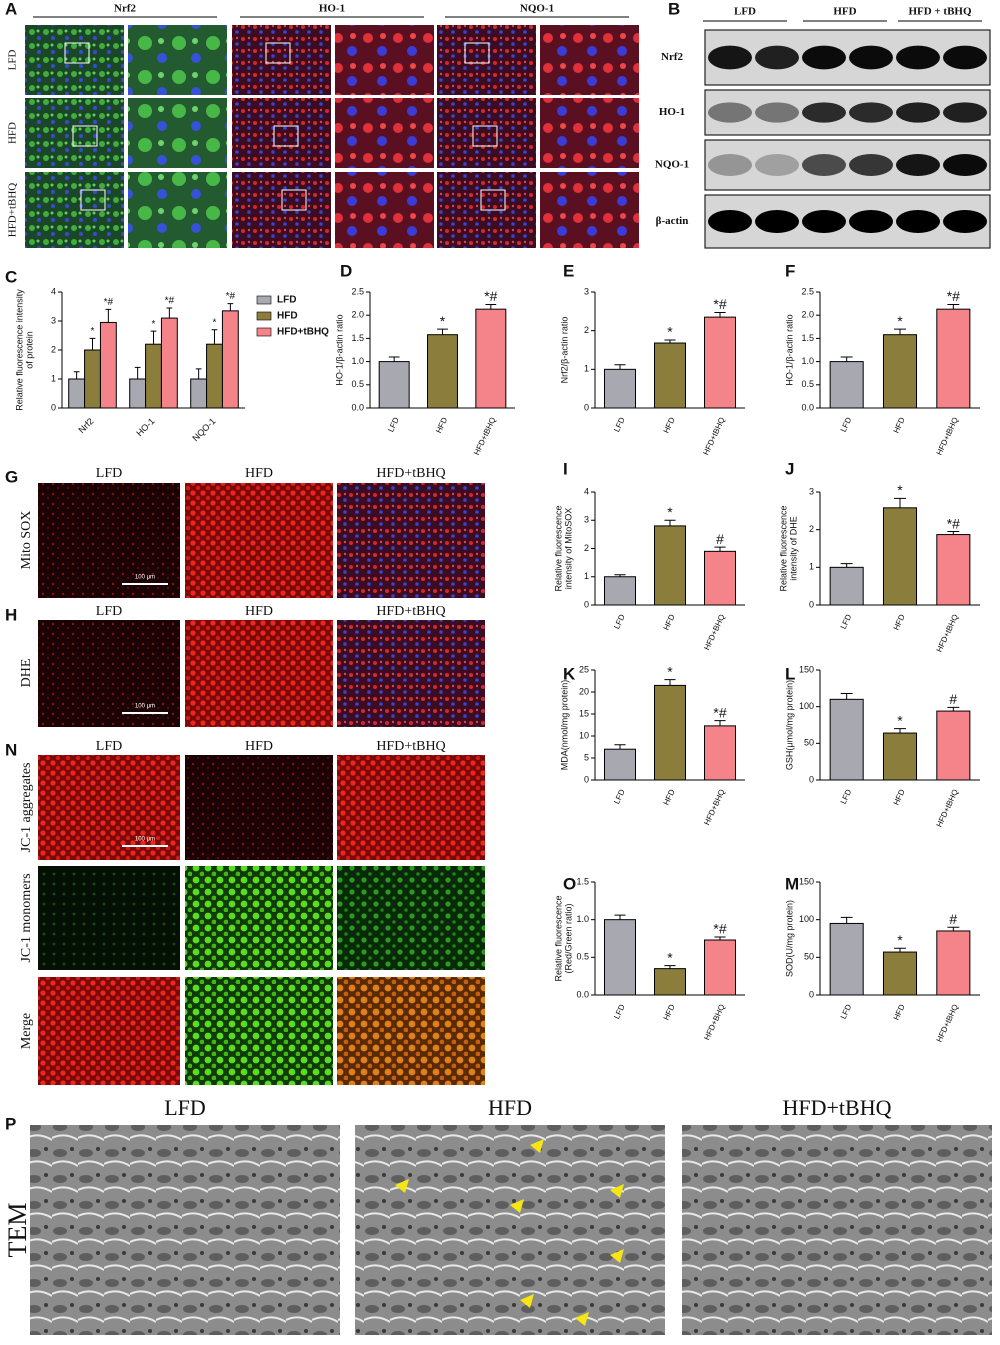 This screenshot has width=1000, height=1345. I want to click on y-tick-label: 100, so click(806, 706).